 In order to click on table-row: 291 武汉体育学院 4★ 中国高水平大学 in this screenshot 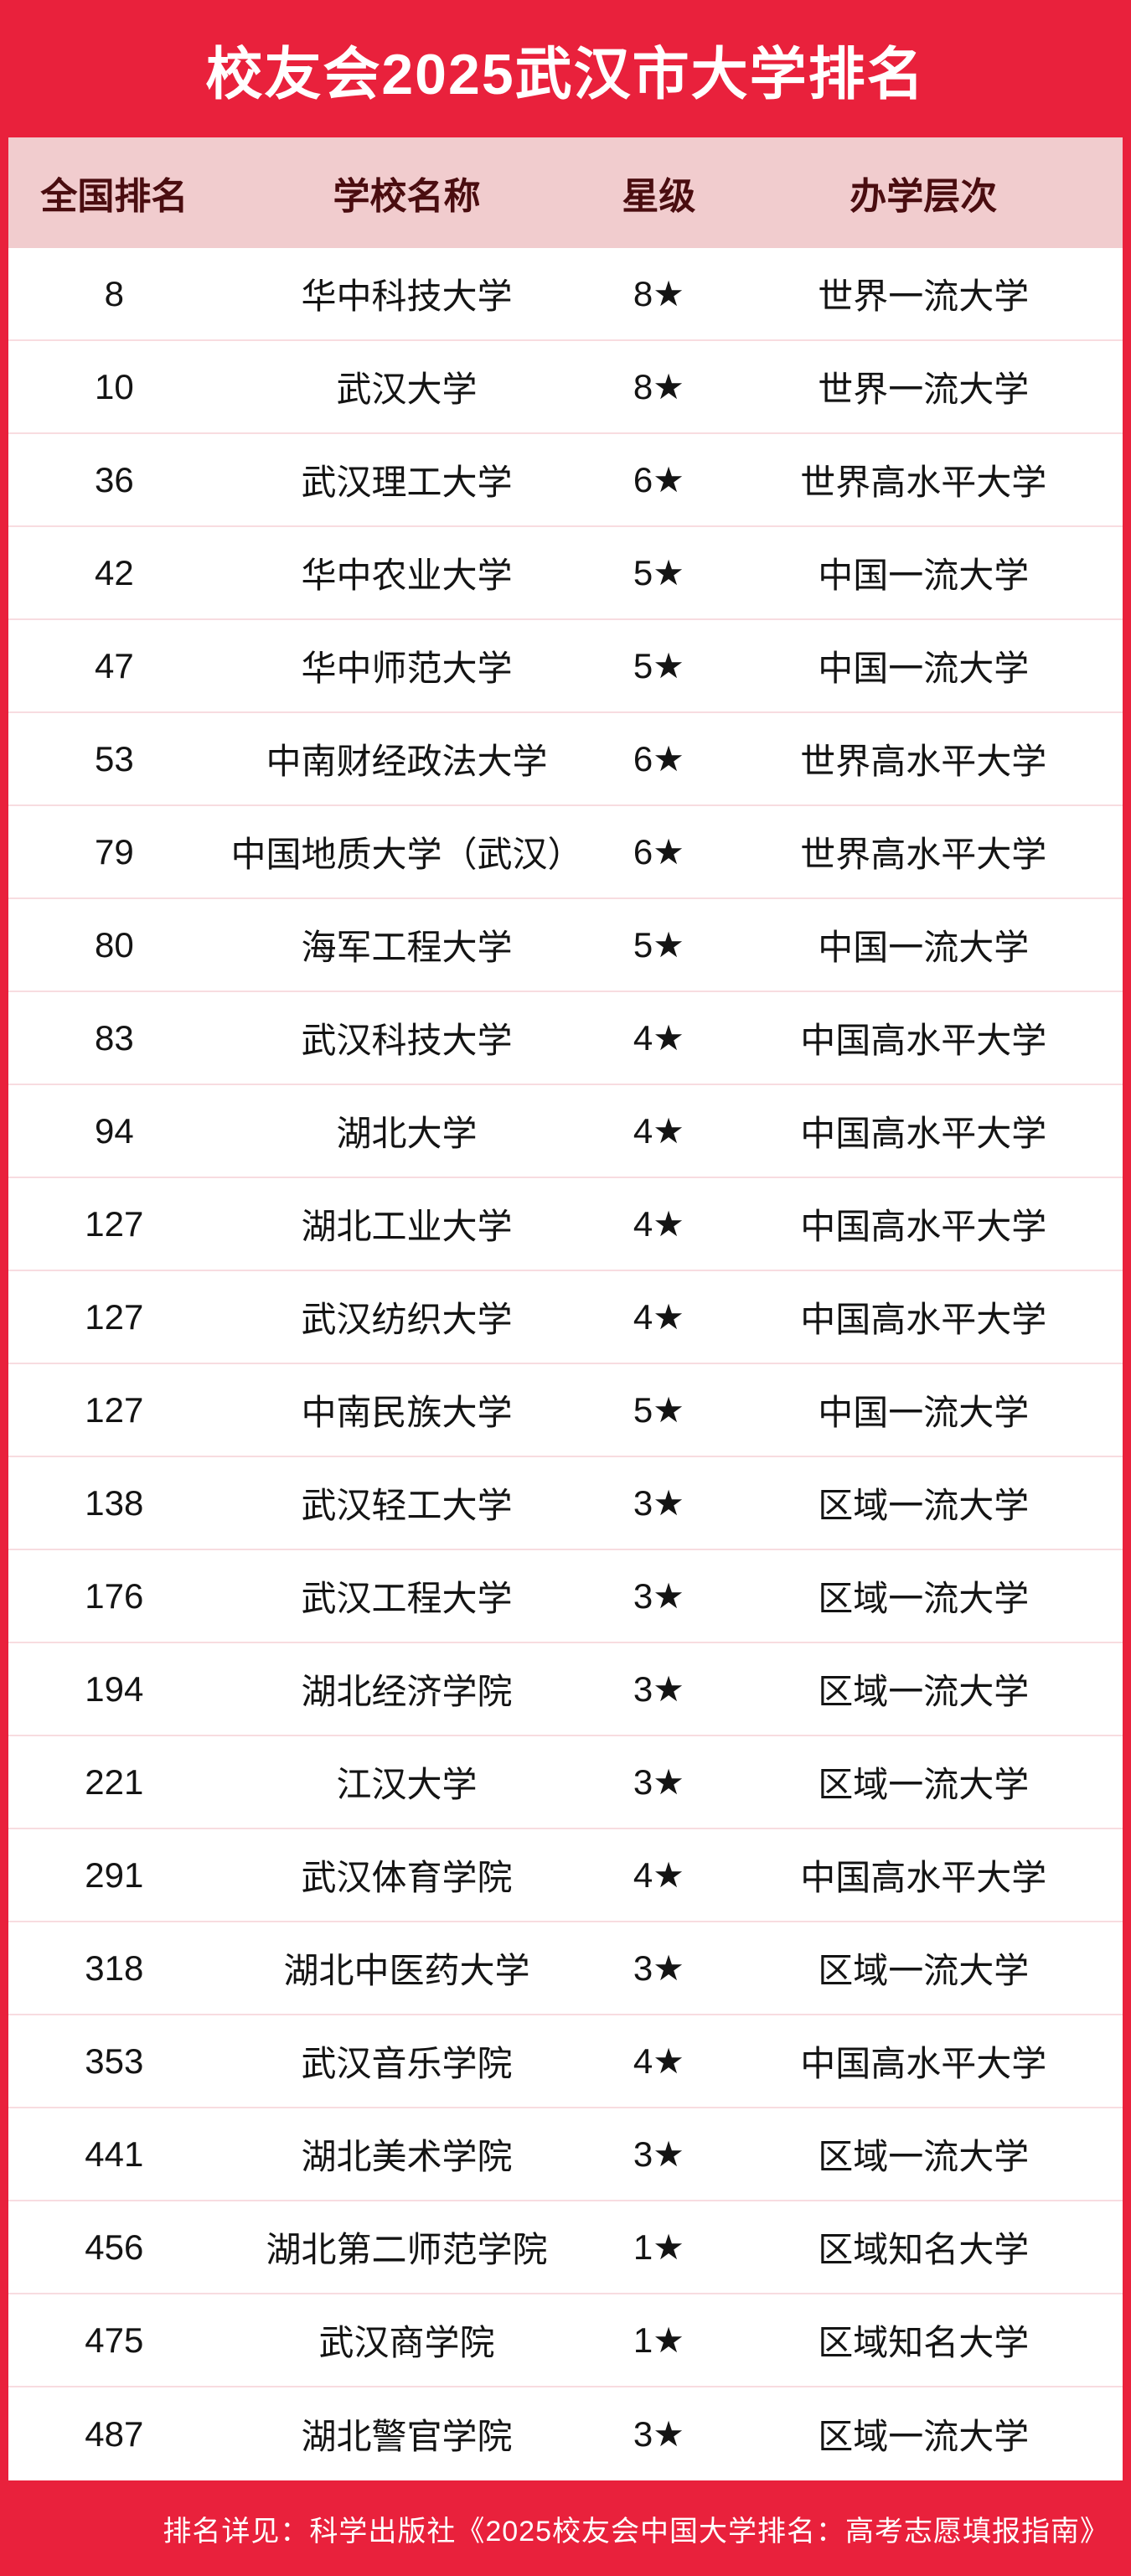, I will do `click(565, 1875)`.